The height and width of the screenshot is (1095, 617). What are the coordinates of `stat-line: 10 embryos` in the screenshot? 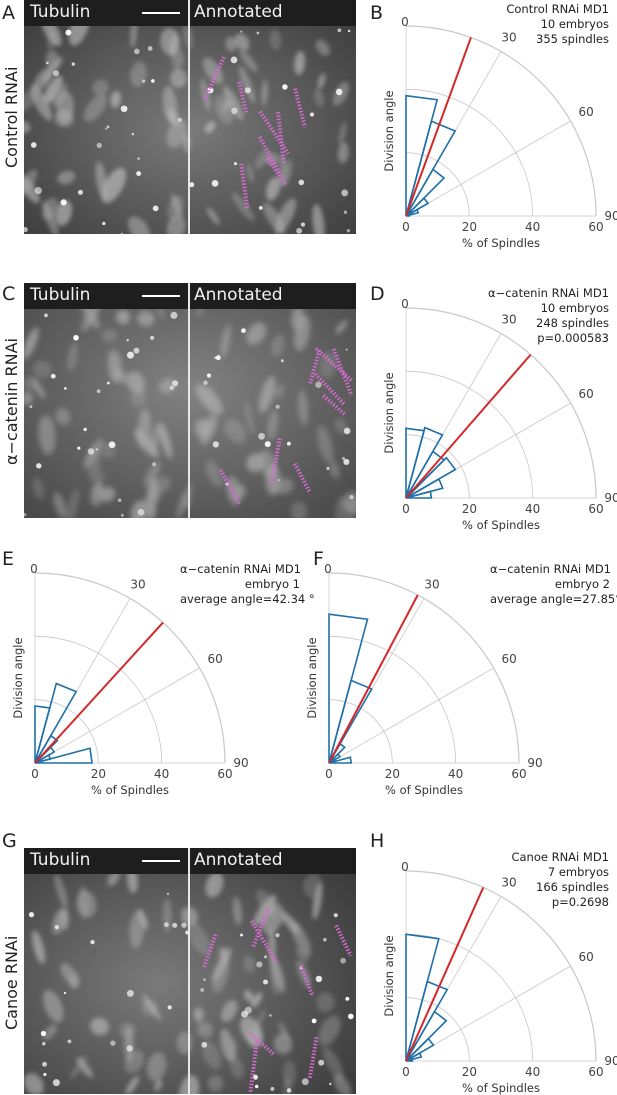 It's located at (574, 308).